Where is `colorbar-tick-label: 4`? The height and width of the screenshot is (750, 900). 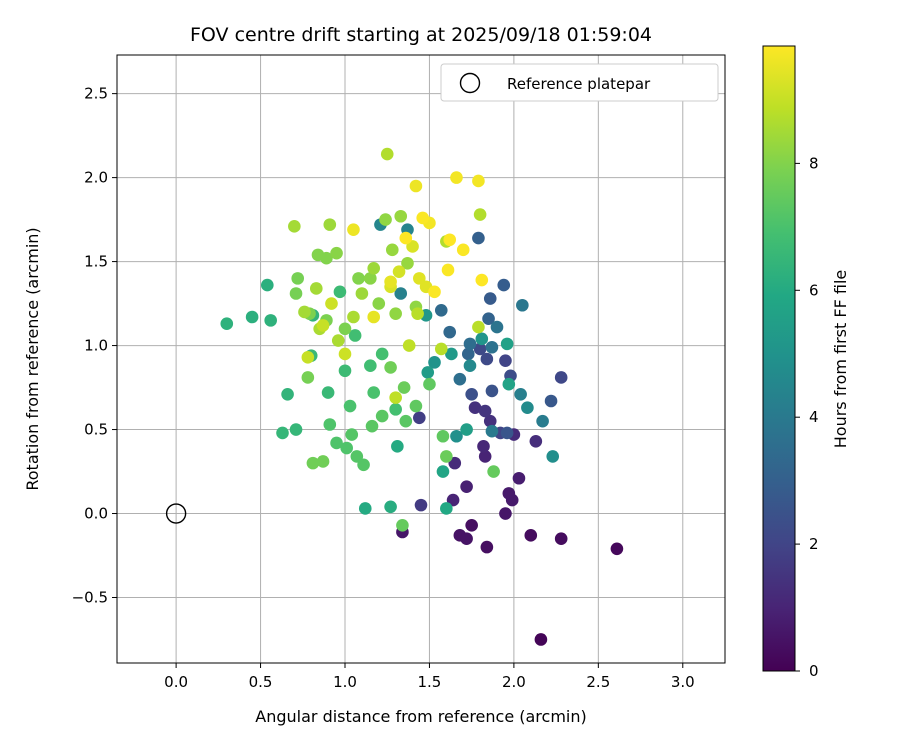
colorbar-tick-label: 4 is located at coordinates (814, 417).